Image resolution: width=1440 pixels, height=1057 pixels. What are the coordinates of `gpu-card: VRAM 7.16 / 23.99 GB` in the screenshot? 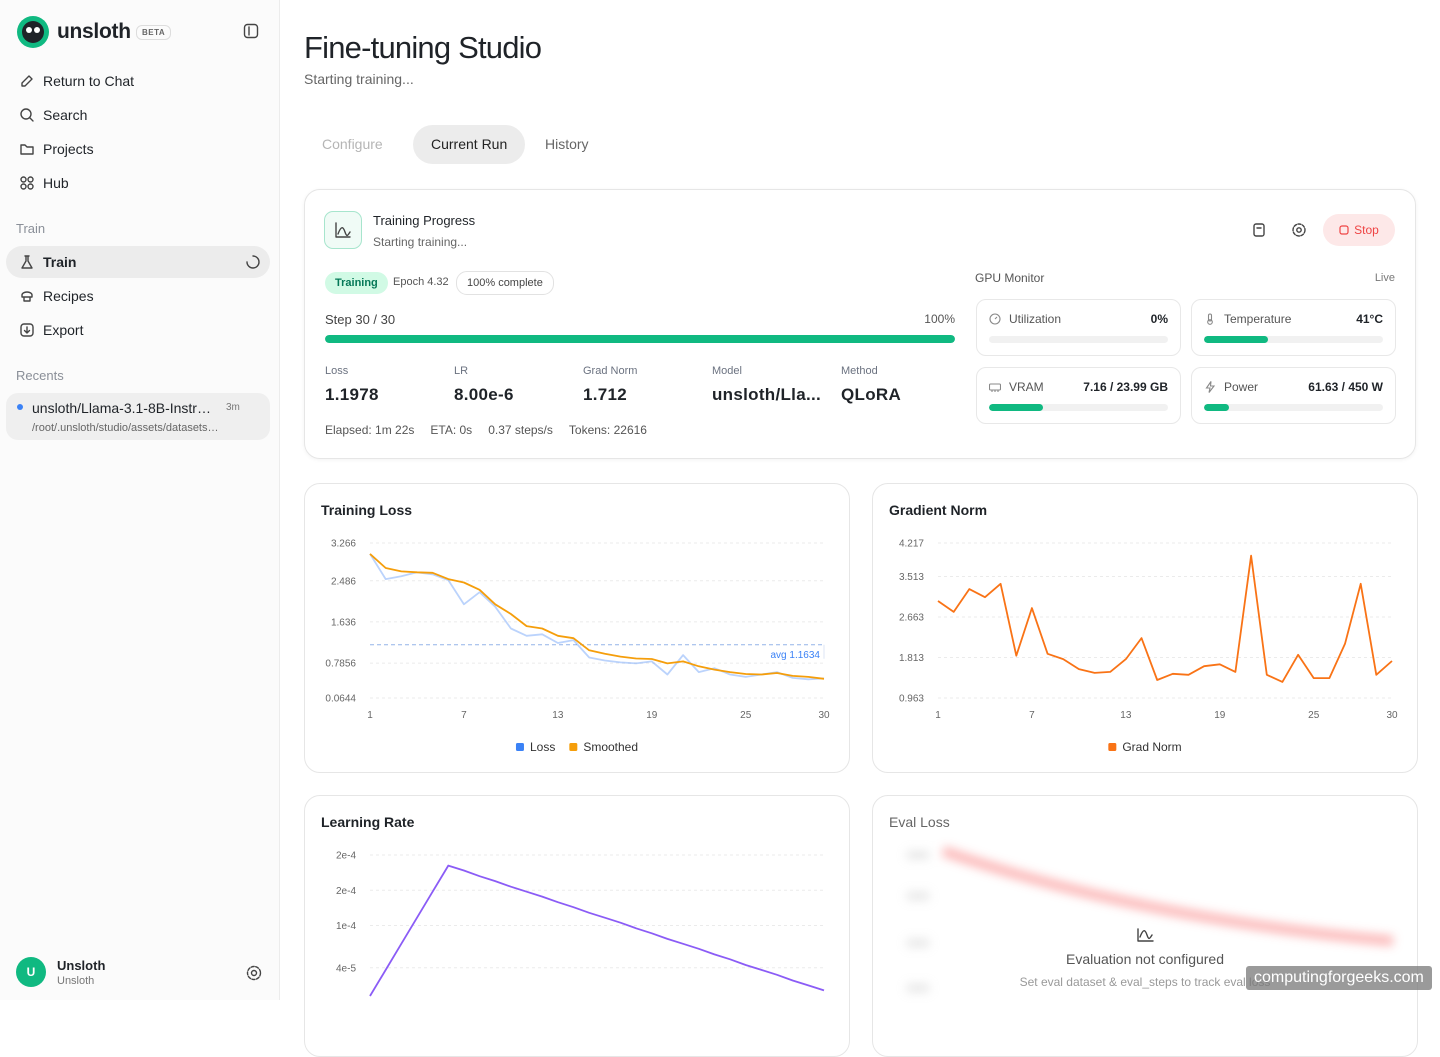 It's located at (1078, 395).